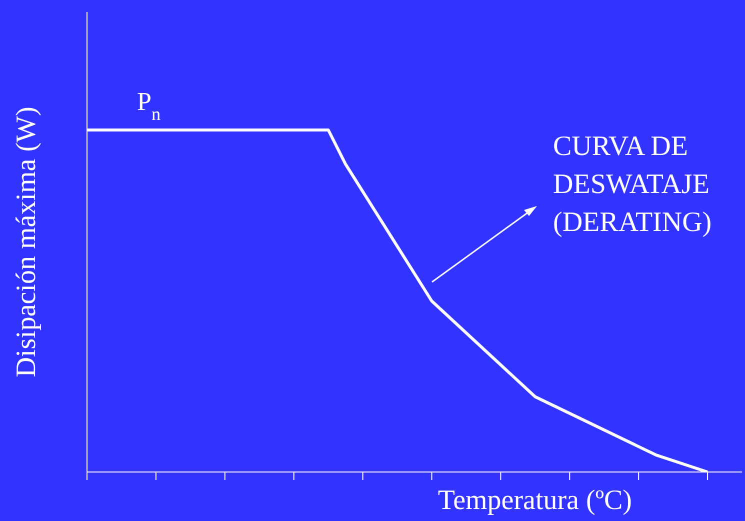 This screenshot has height=521, width=745. Describe the element at coordinates (149, 105) in the screenshot. I see `text: P$_{n}$` at that location.